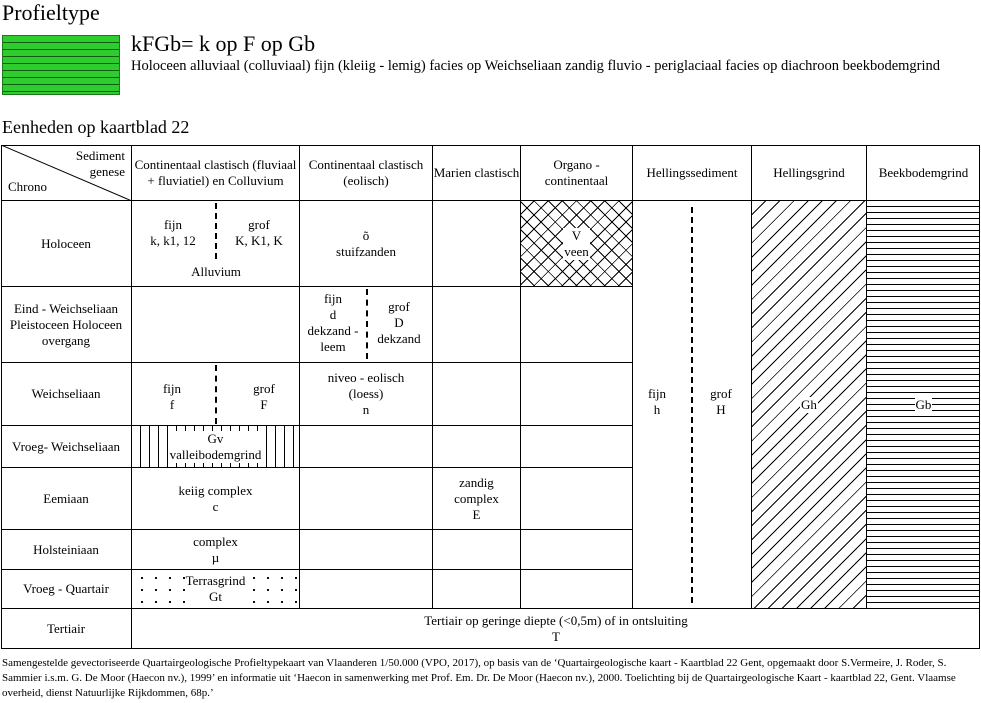  I want to click on col-header-organo: Organo - continentaal, so click(577, 173).